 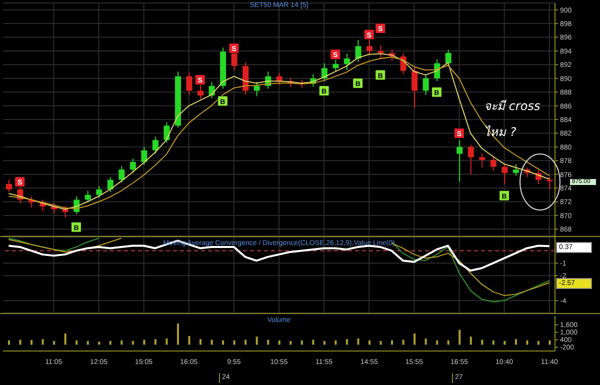 I want to click on annotation: จะมี cross, so click(x=512, y=106).